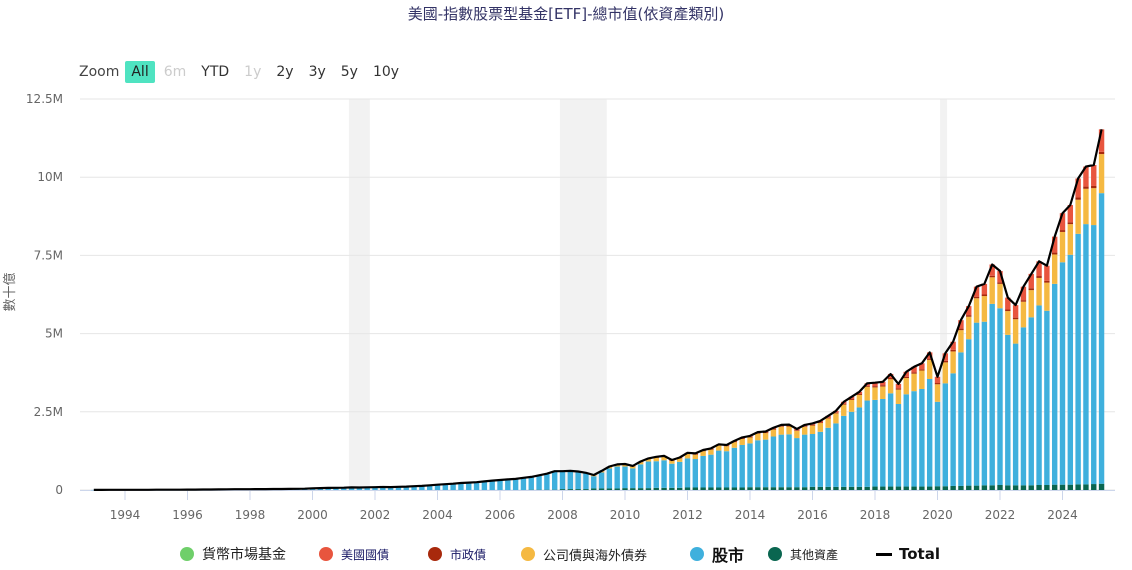  I want to click on legend: 貨幣市場基金 美國國債 市政債 公司債與海外債券 股市 其他資產 Total, so click(566, 554).